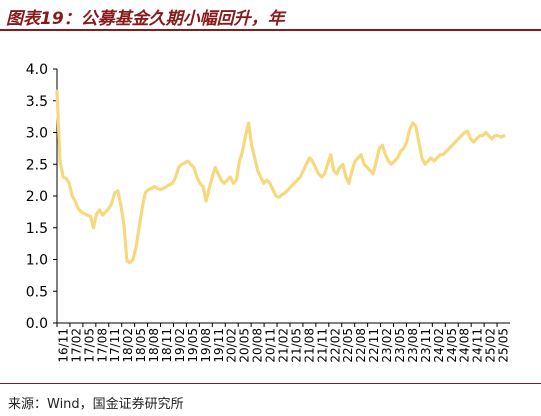  Describe the element at coordinates (361, 345) in the screenshot. I see `x-tick-label: 22/08` at that location.